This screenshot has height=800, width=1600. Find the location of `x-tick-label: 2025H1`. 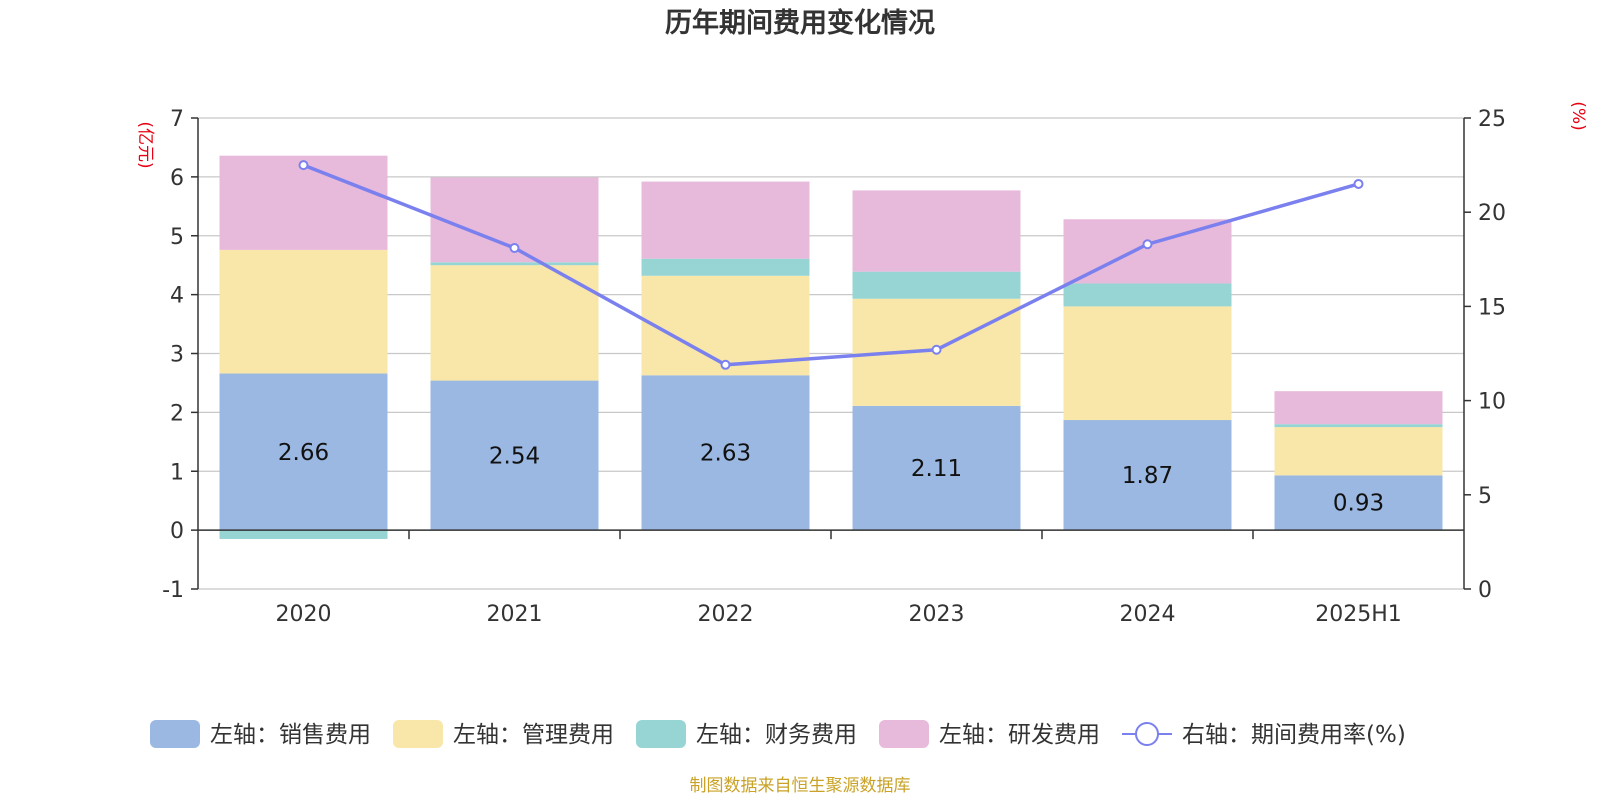

x-tick-label: 2025H1 is located at coordinates (1358, 614).